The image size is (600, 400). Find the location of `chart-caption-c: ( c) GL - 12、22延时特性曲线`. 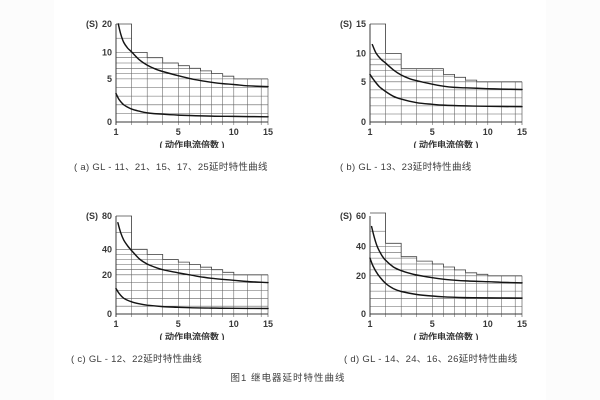

chart-caption-c: ( c) GL - 12、22延时特性曲线 is located at coordinates (137, 359).